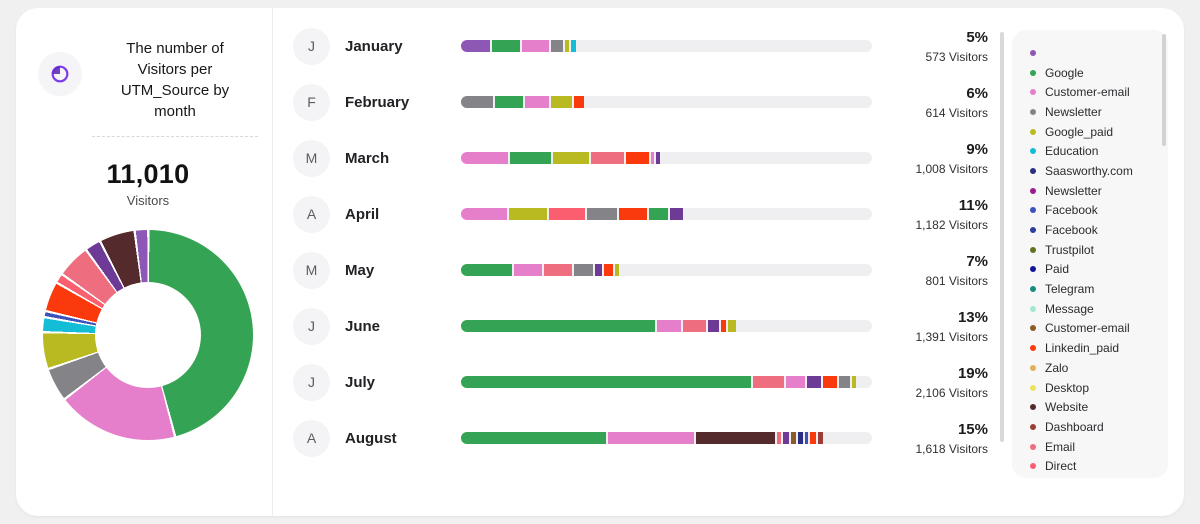  Describe the element at coordinates (1096, 368) in the screenshot. I see `legend-item: Zalo` at that location.